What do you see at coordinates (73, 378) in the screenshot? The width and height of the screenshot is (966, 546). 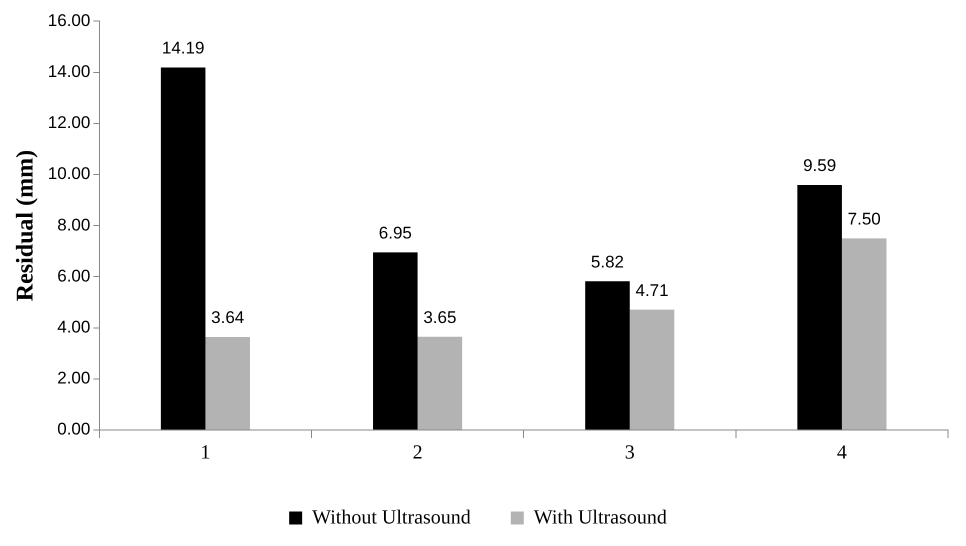 I see `y-tick-label: 2.00` at bounding box center [73, 378].